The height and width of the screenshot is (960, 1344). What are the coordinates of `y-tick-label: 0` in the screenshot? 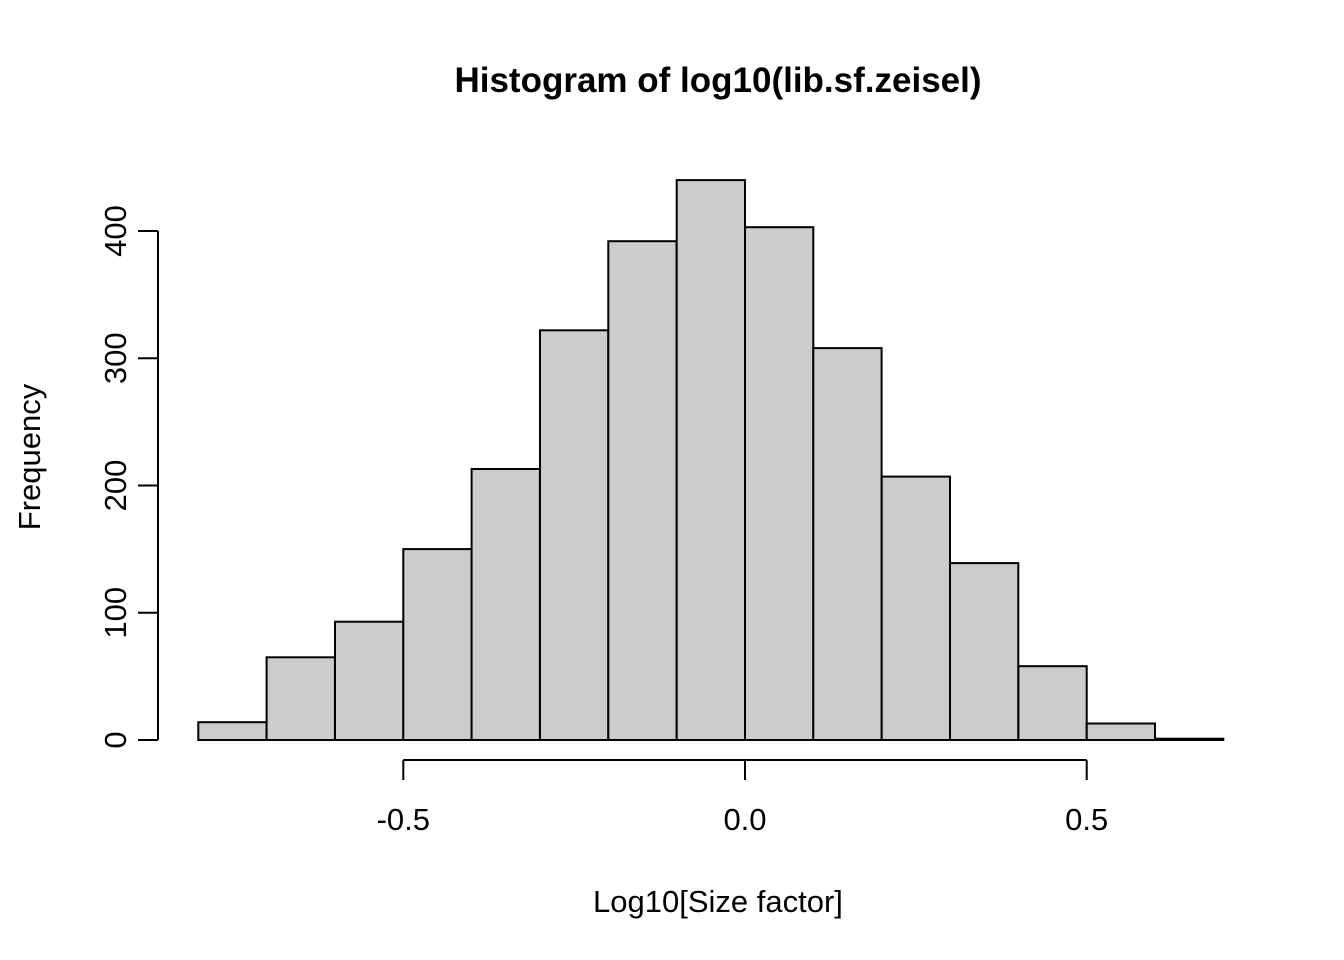 It's located at (115, 739).